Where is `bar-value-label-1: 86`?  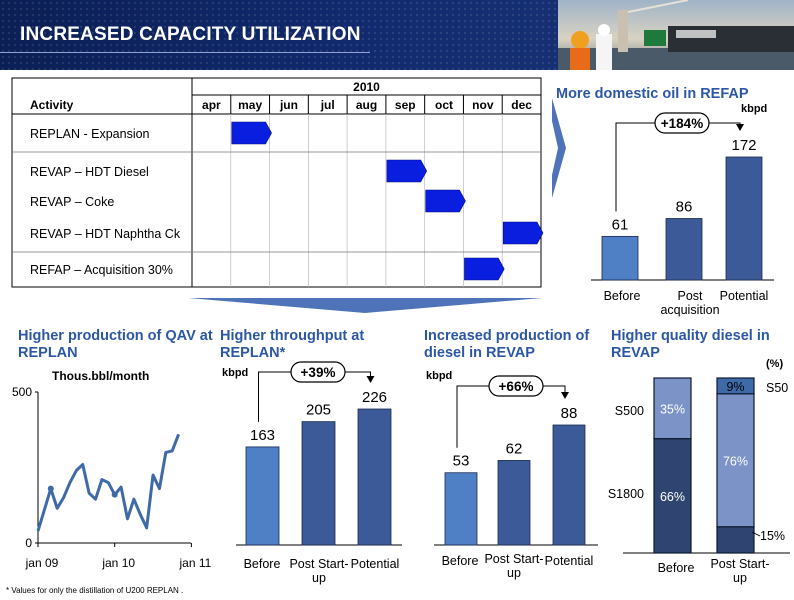
bar-value-label-1: 86 is located at coordinates (684, 207).